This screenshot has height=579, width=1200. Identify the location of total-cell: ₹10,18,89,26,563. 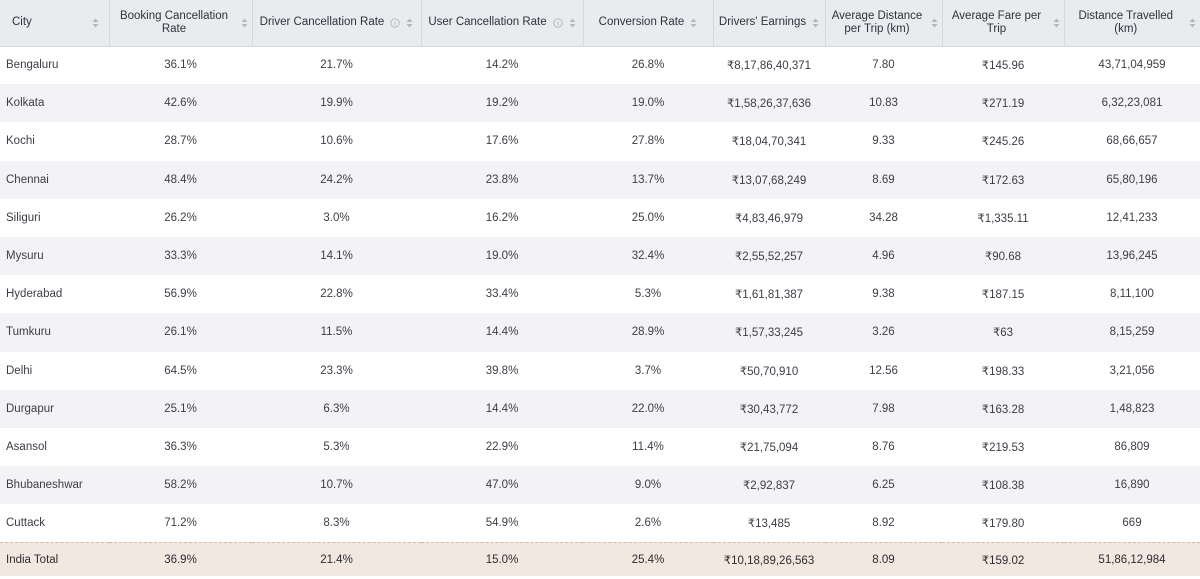
(769, 559).